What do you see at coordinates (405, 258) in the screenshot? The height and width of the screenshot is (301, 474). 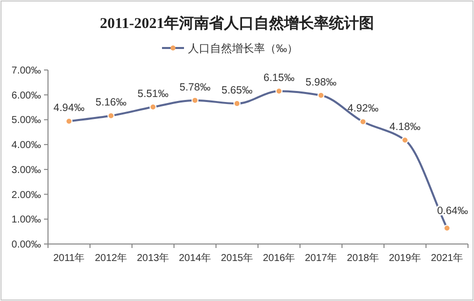 I see `x-tick-label: 2019年` at bounding box center [405, 258].